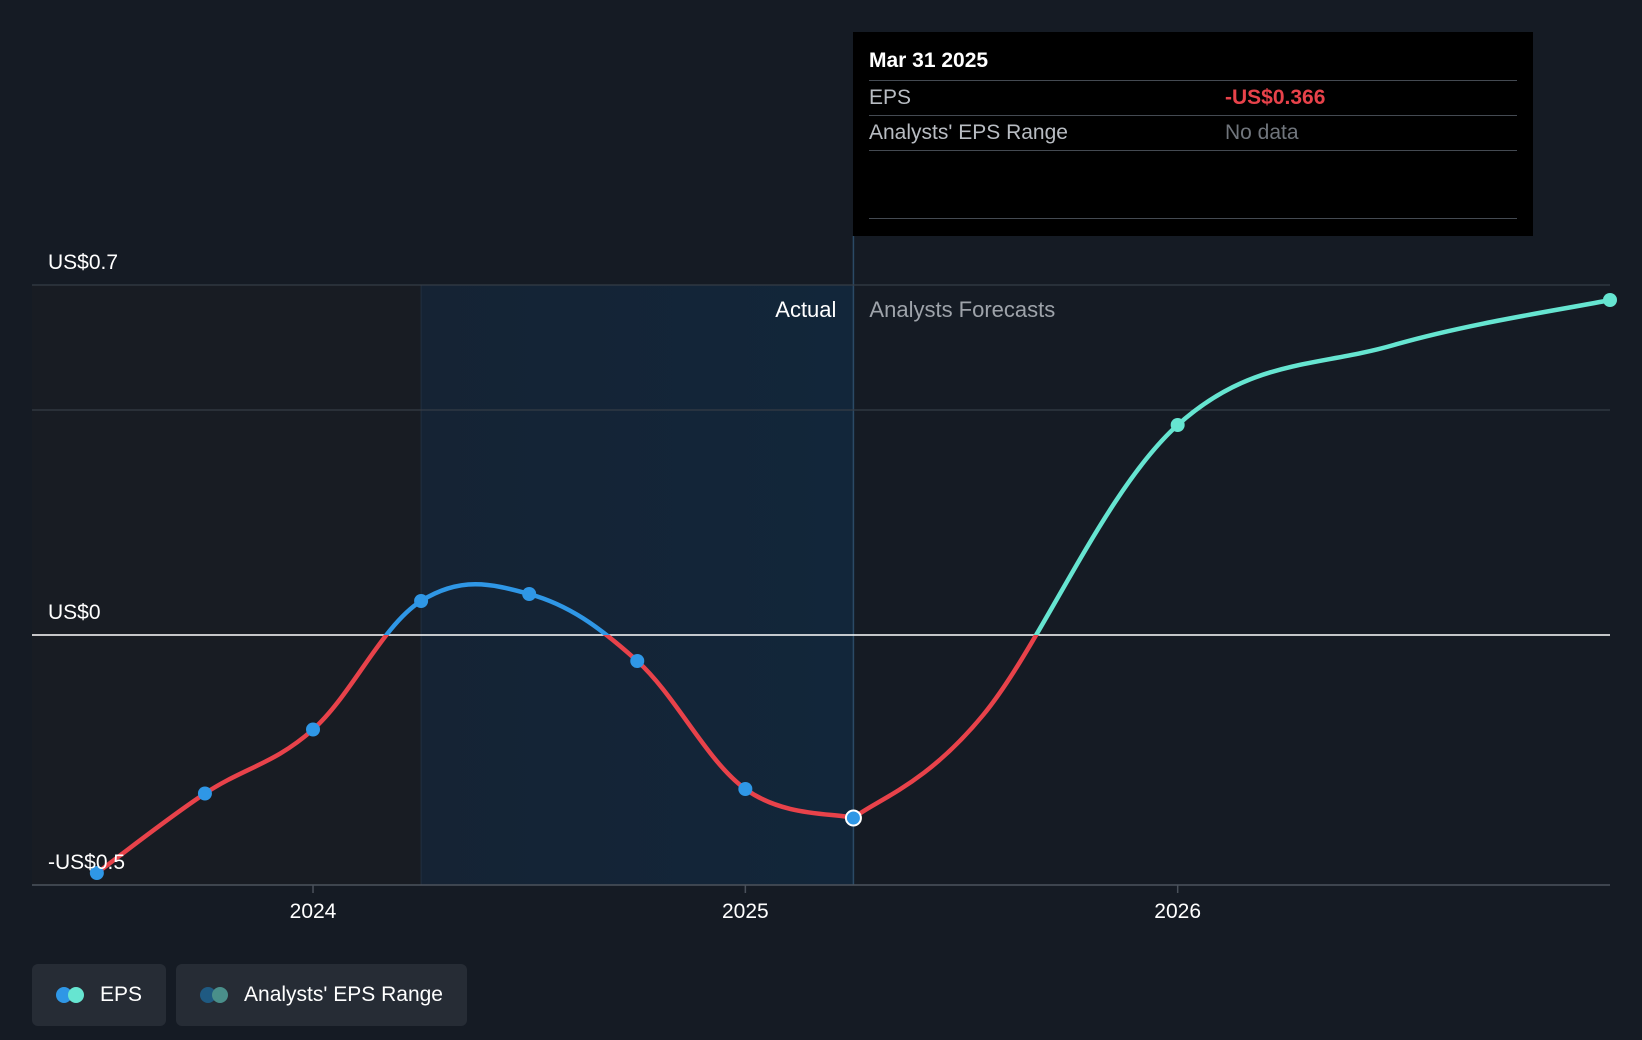 This screenshot has width=1642, height=1040. What do you see at coordinates (1193, 218) in the screenshot?
I see `tooltip-divider` at bounding box center [1193, 218].